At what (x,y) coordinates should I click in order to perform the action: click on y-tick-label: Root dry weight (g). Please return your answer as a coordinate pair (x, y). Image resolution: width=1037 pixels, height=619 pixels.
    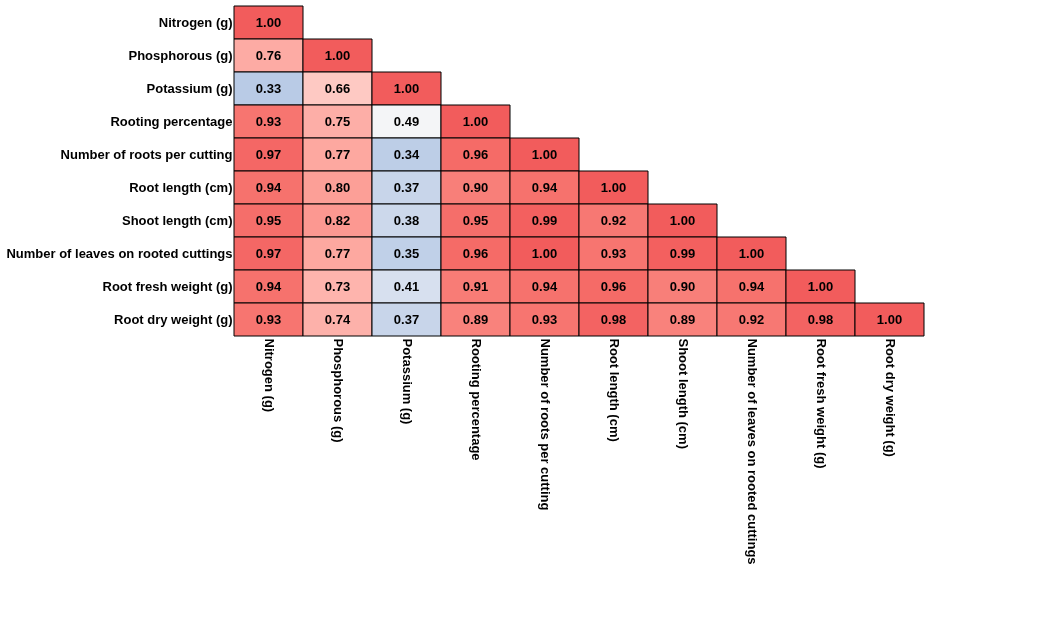
    Looking at the image, I should click on (173, 319).